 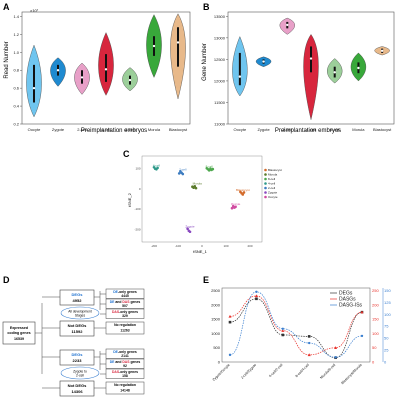 I want to click on chart-e-ytick-left: 1500, so click(x=216, y=319).